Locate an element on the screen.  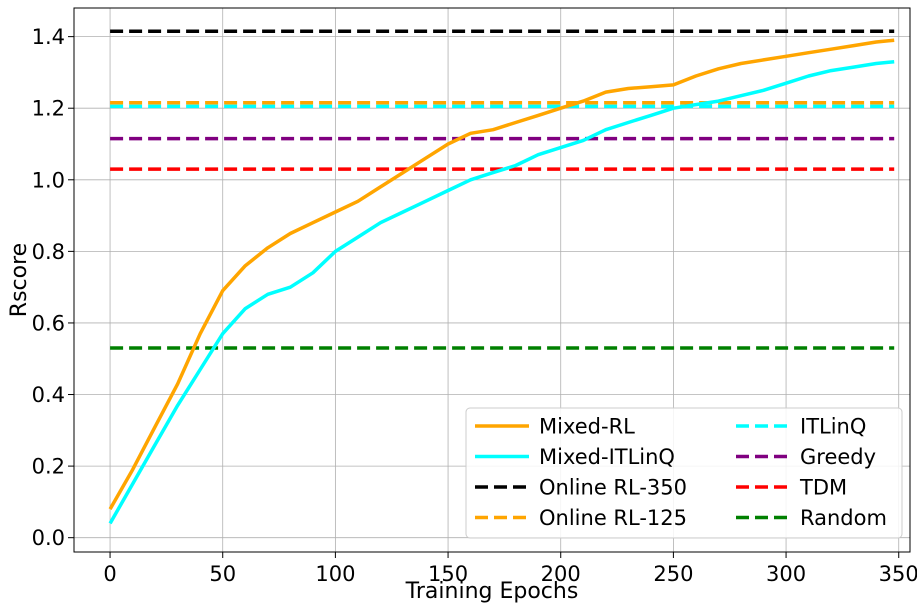
legend-label: Mixed-RL is located at coordinates (587, 427).